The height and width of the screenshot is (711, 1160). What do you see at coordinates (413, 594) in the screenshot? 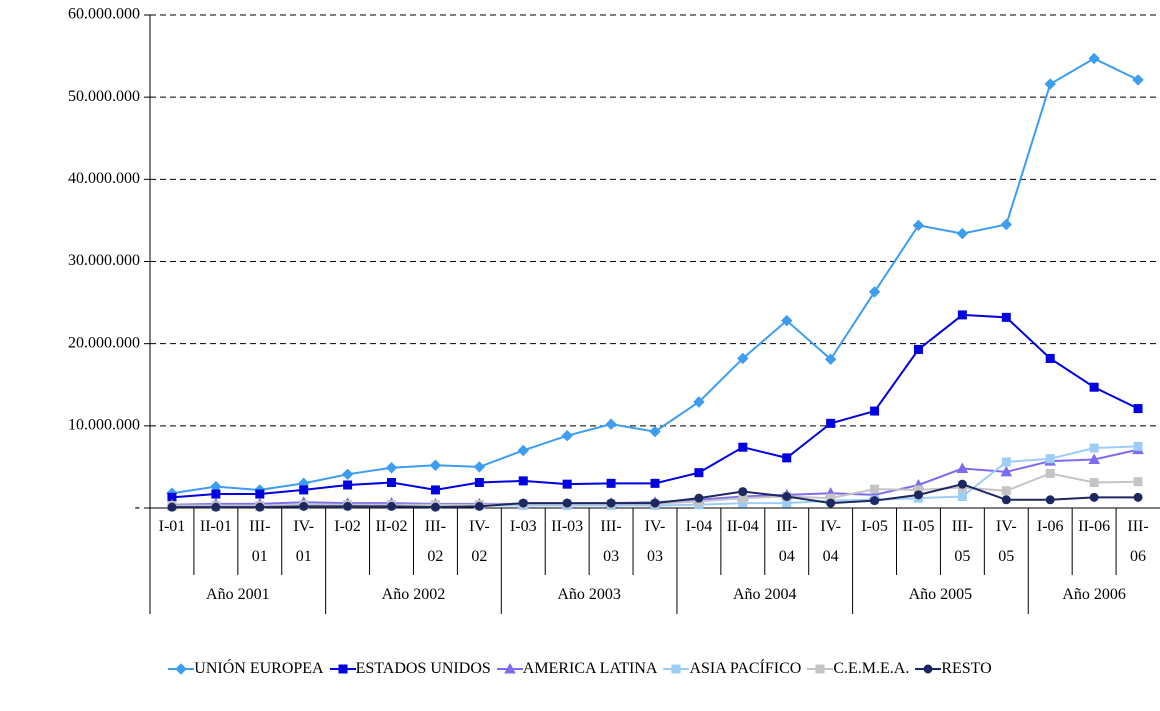
I see `group-label: Año 2002` at bounding box center [413, 594].